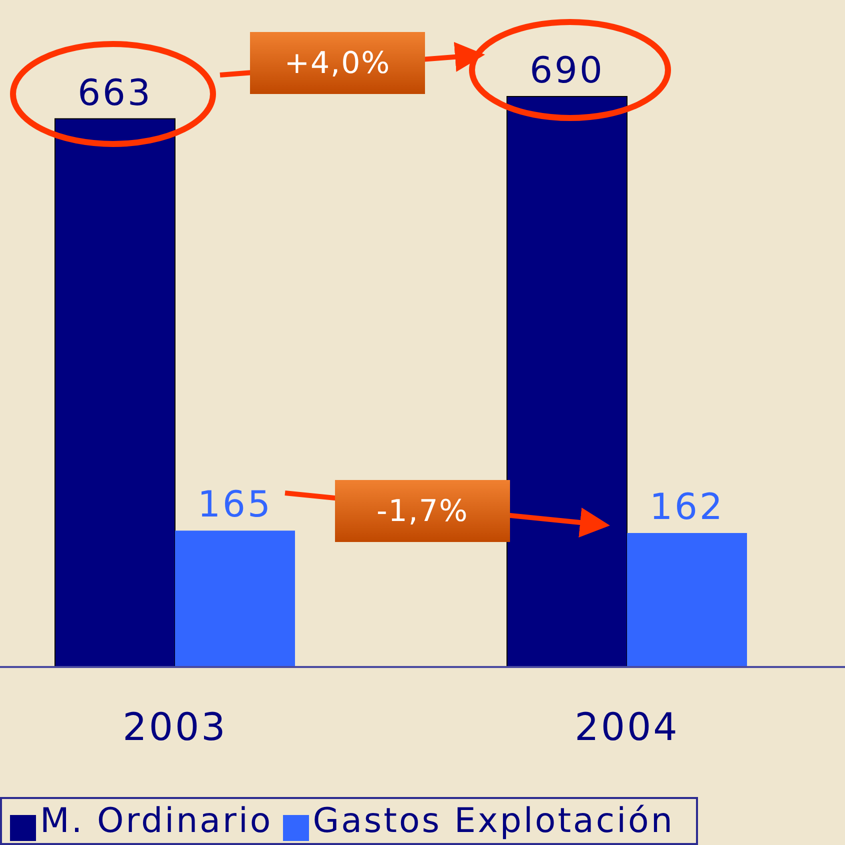 The width and height of the screenshot is (845, 845). Describe the element at coordinates (687, 507) in the screenshot. I see `data-label: 162` at that location.